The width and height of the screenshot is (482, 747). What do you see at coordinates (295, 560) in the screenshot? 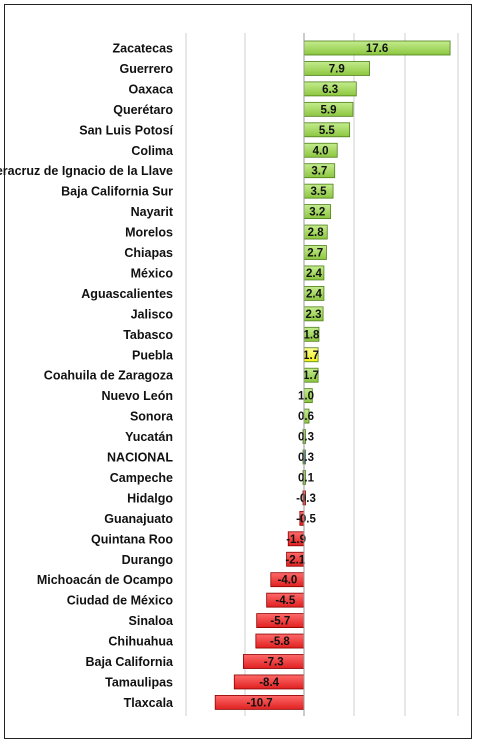
I see `value-label: -2.1` at bounding box center [295, 560].